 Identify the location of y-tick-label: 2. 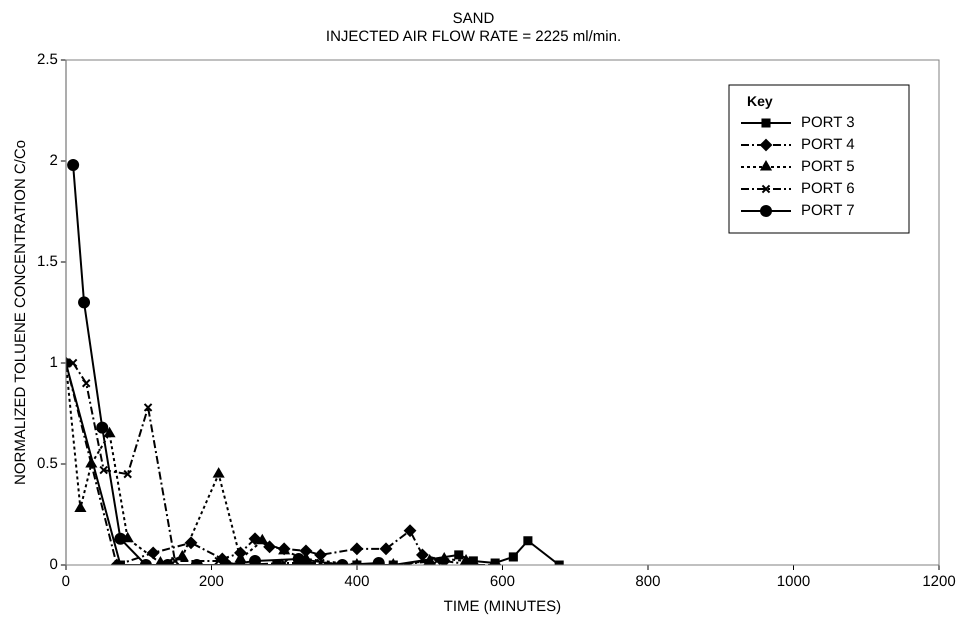
(54, 161).